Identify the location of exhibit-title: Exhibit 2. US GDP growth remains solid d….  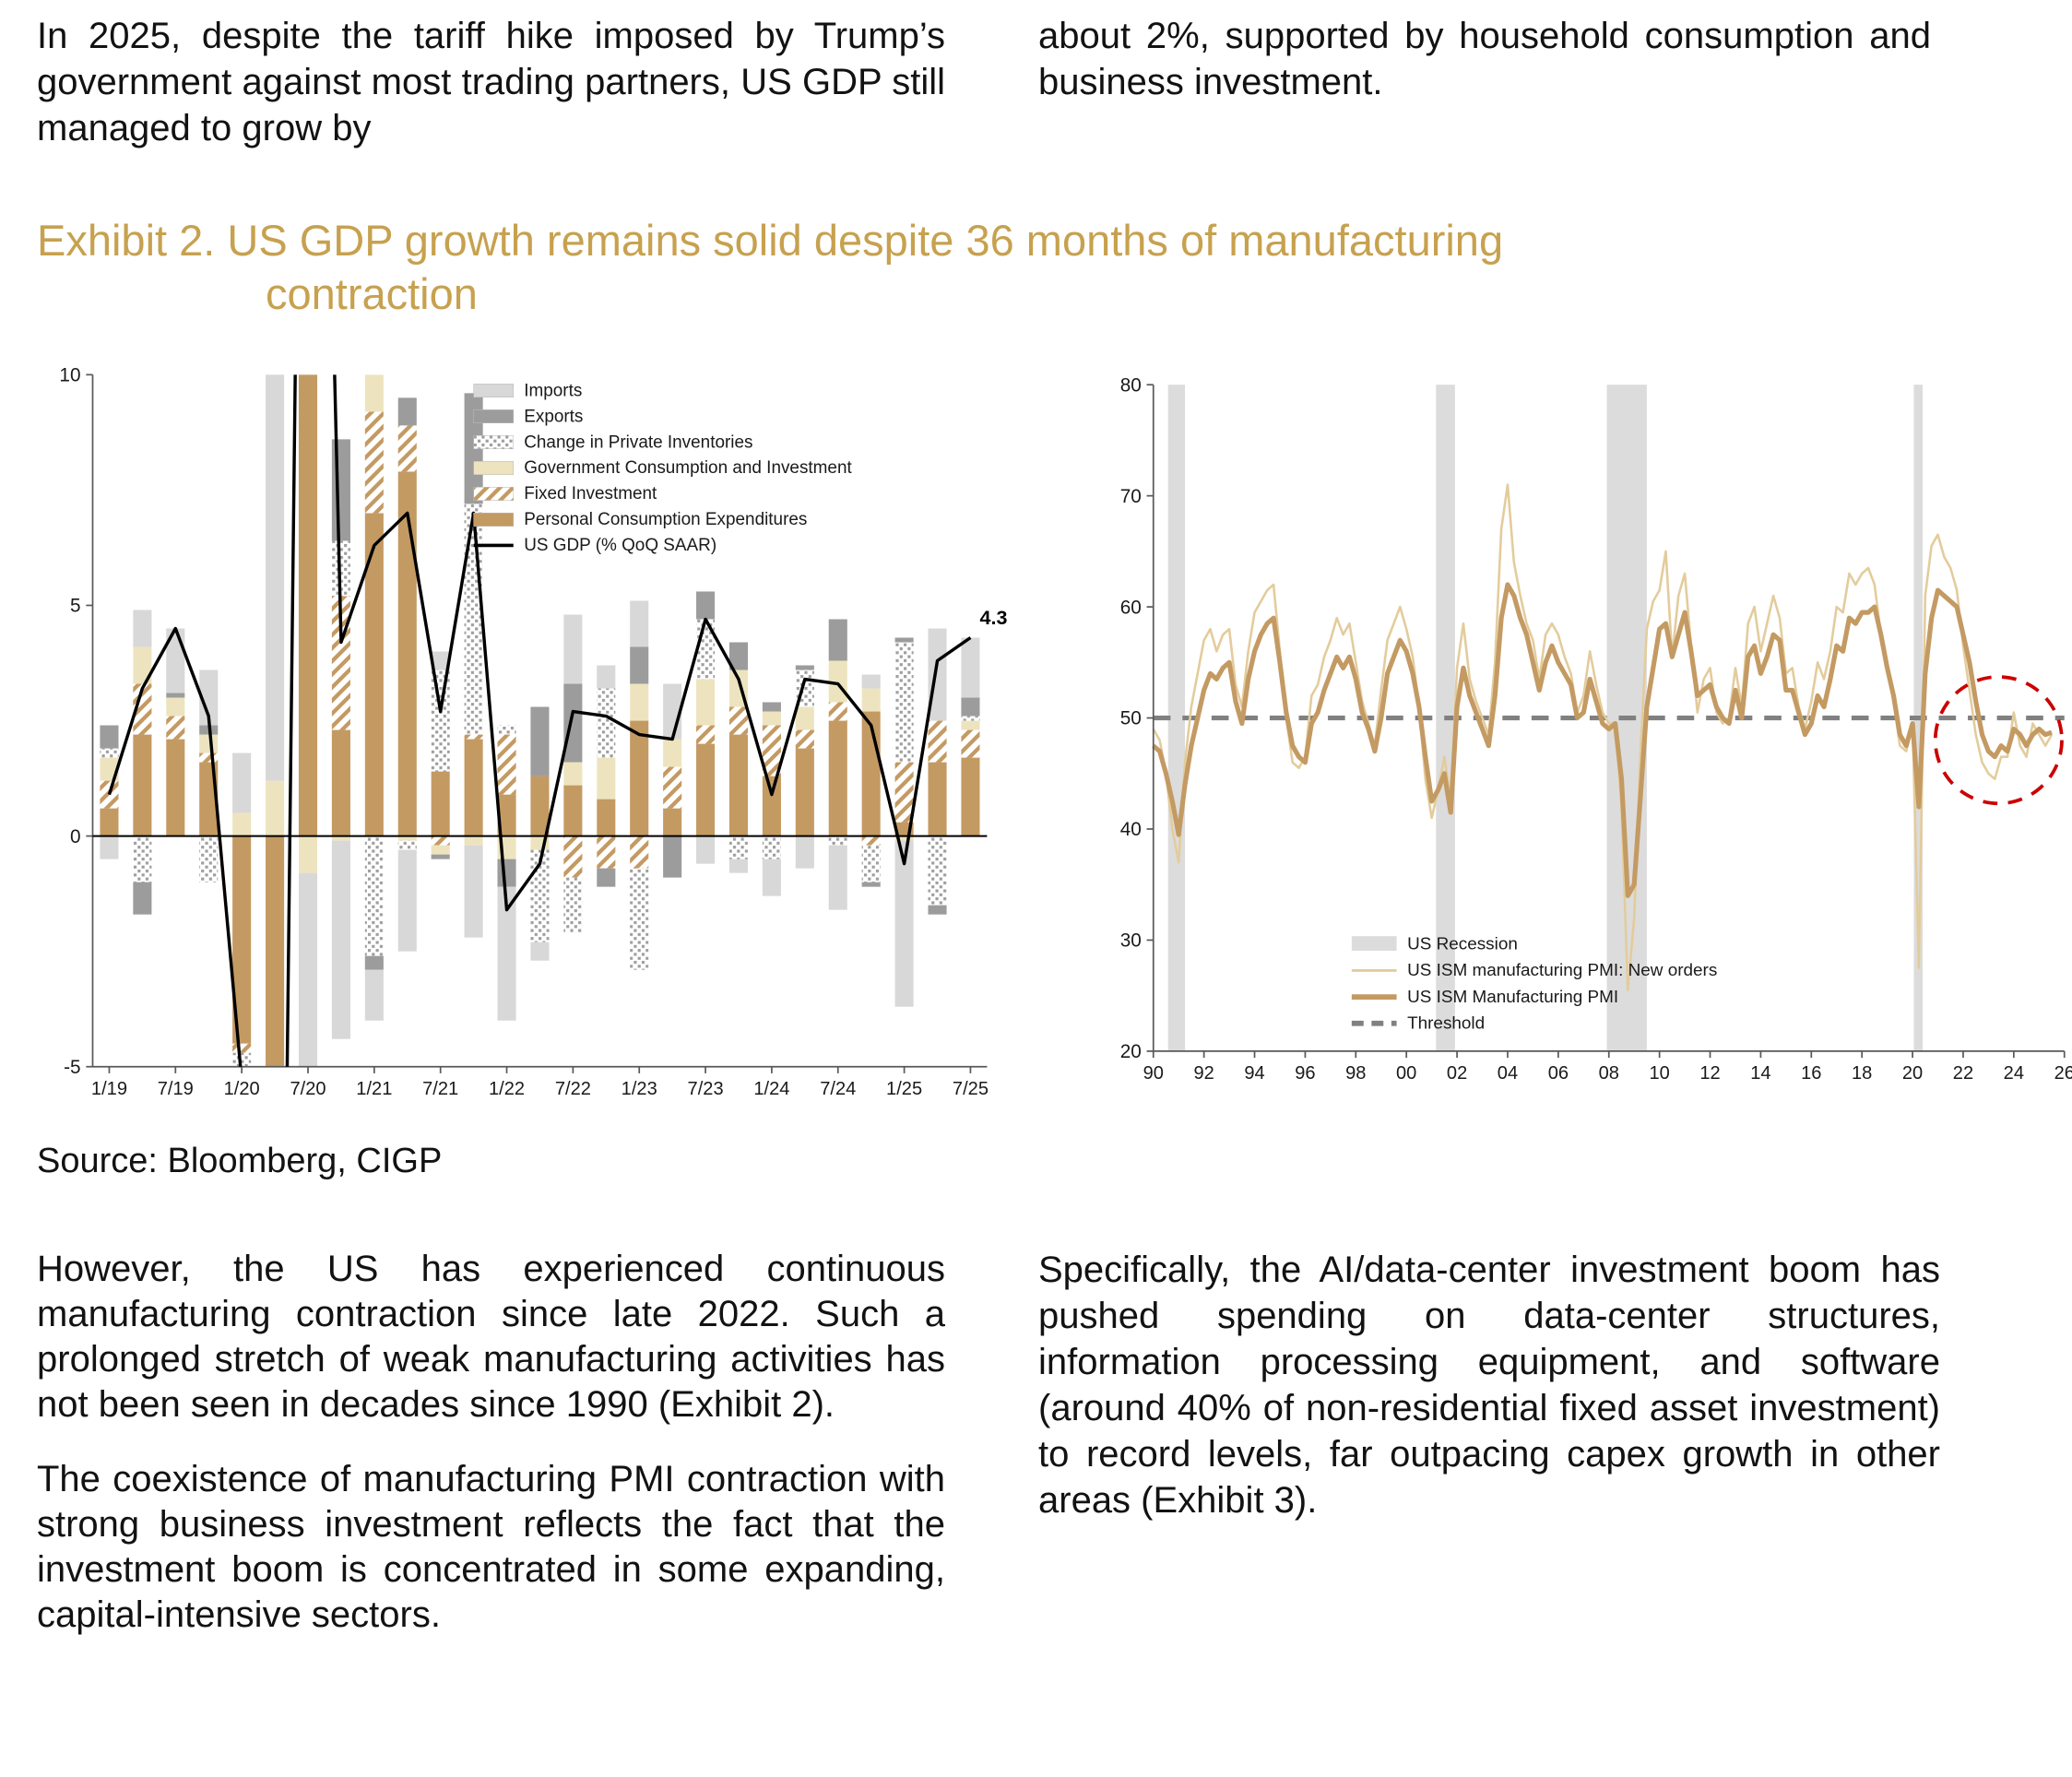
(940, 267).